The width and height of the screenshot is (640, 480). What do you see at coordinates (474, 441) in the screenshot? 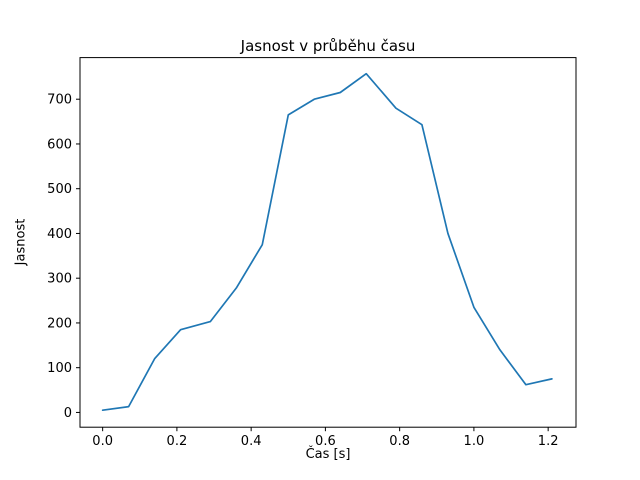
I see `x-tick-label: 1.0` at bounding box center [474, 441].